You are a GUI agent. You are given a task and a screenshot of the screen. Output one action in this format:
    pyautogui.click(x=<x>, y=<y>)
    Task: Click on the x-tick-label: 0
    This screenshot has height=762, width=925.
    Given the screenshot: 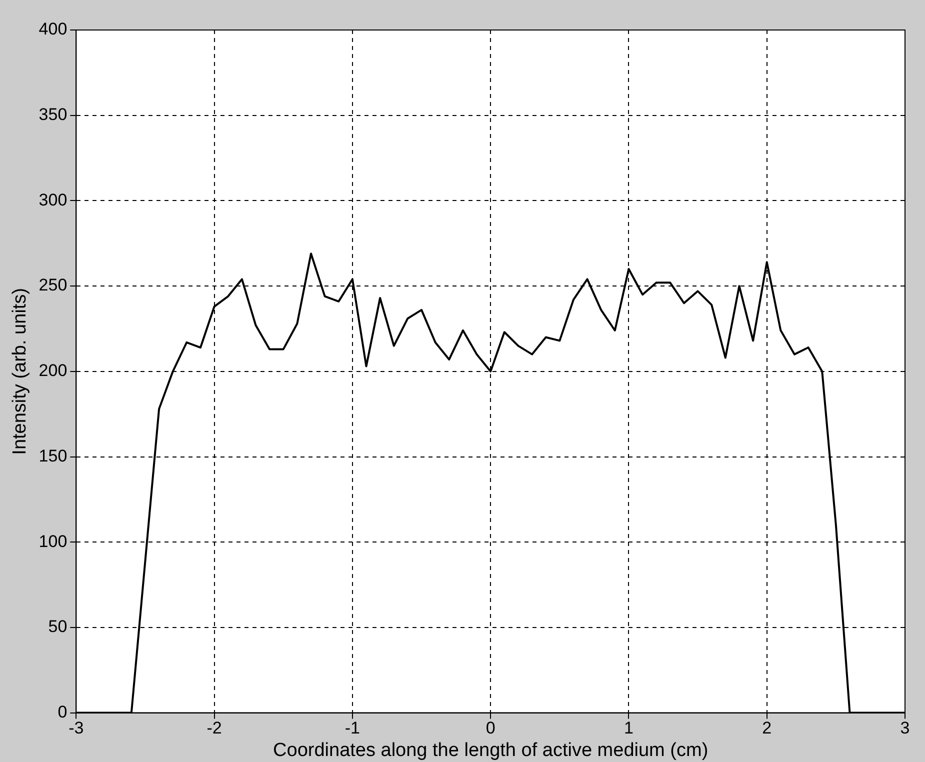 What is the action you would take?
    pyautogui.click(x=491, y=728)
    